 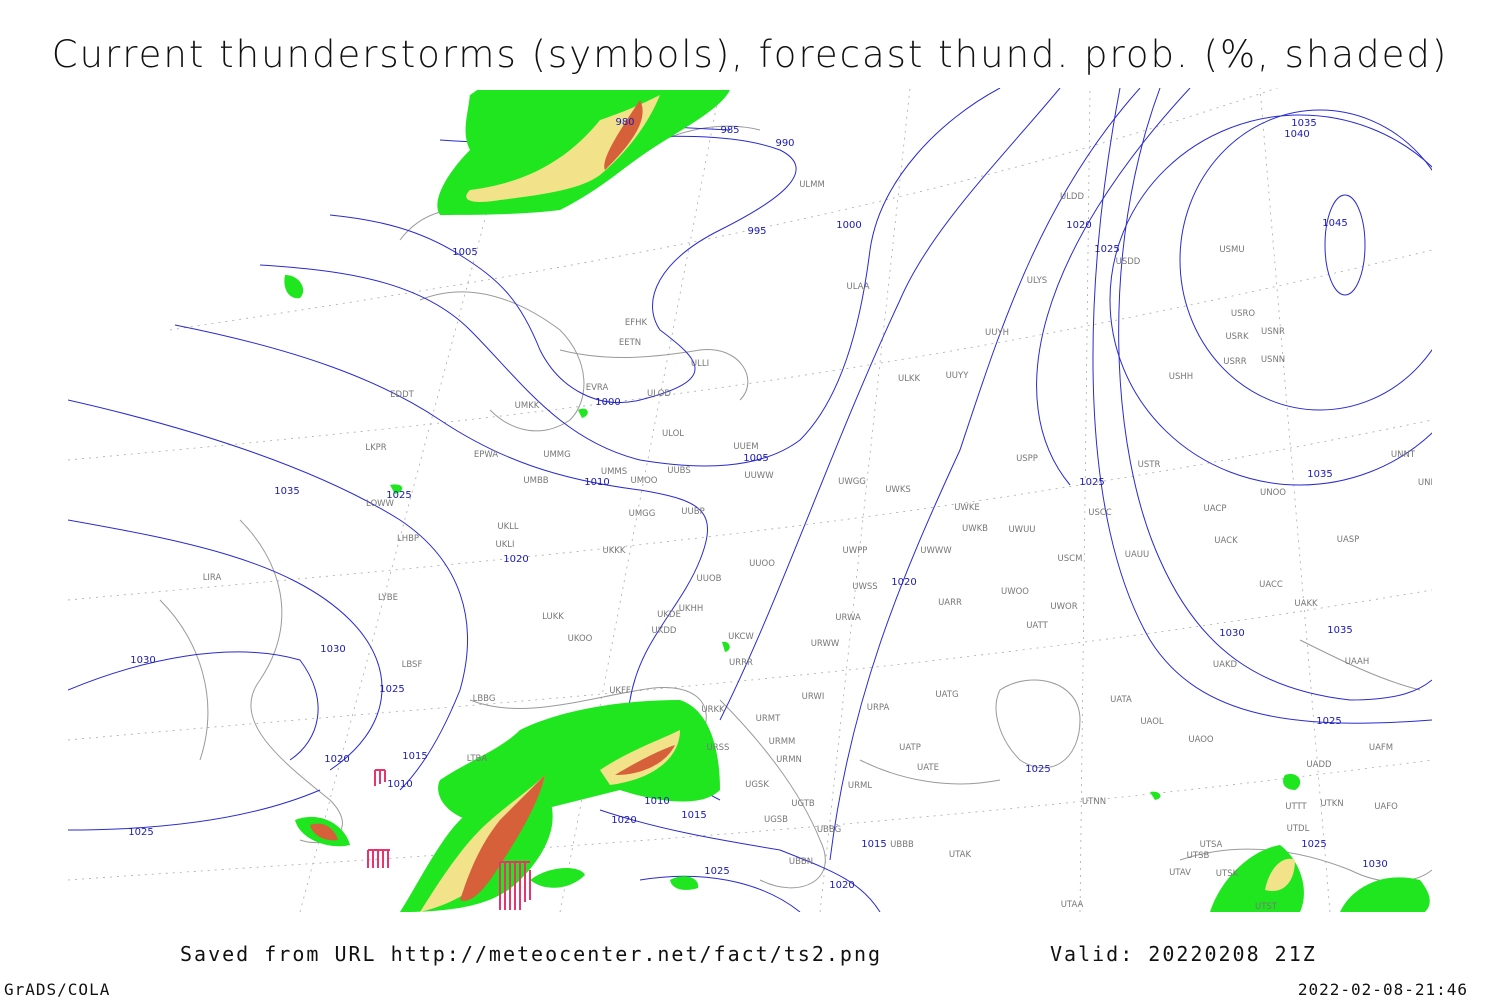 What do you see at coordinates (1271, 585) in the screenshot?
I see `station-code: UACC` at bounding box center [1271, 585].